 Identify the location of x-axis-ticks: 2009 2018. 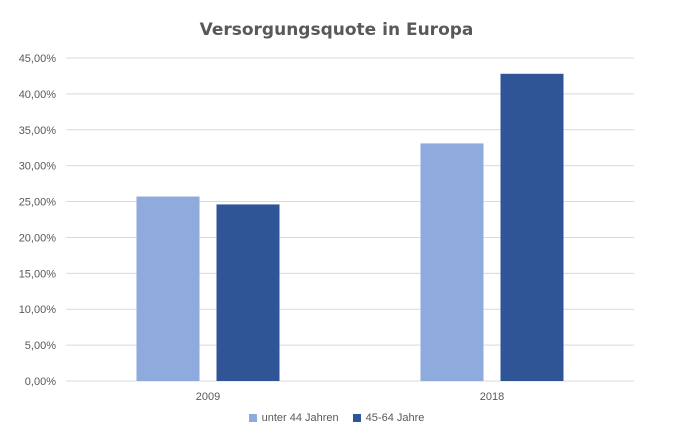
(350, 397).